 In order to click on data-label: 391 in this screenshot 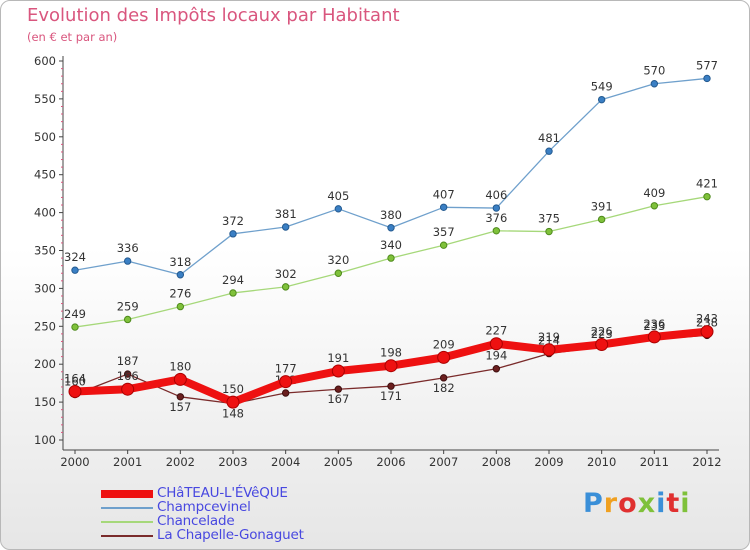, I will do `click(602, 206)`.